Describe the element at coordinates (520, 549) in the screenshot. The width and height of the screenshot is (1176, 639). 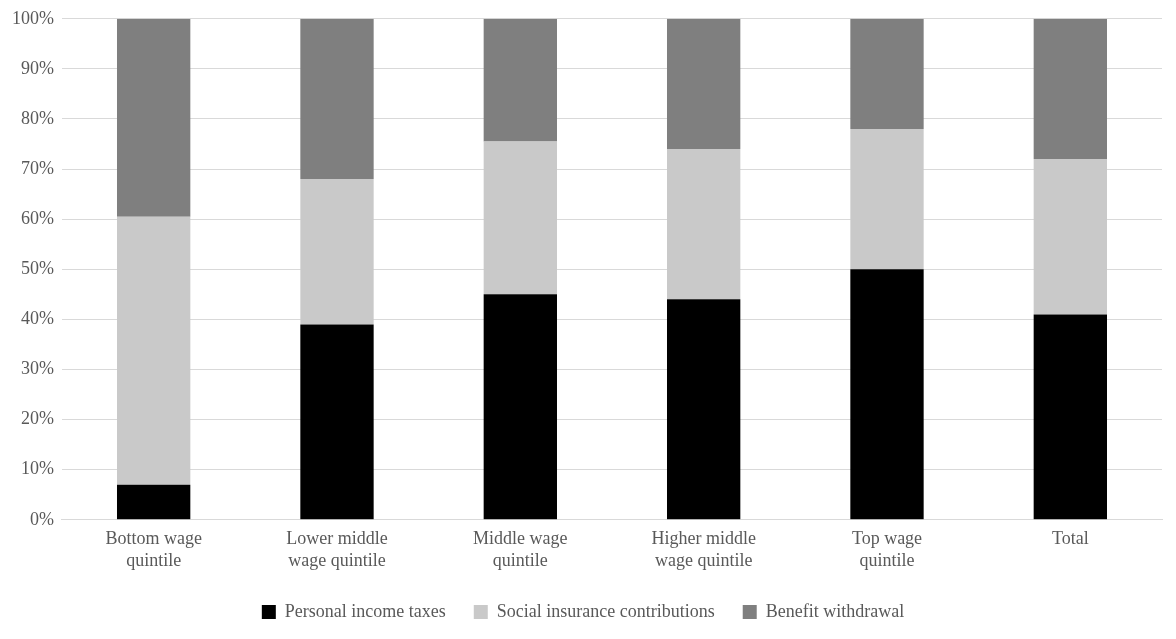
I see `x-tick-label: Middle wage quintile` at that location.